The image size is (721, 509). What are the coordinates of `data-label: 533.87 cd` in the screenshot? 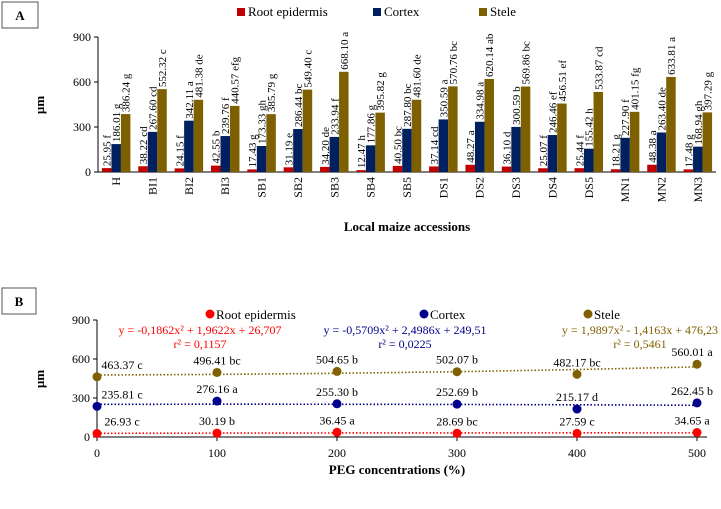 It's located at (599, 68).